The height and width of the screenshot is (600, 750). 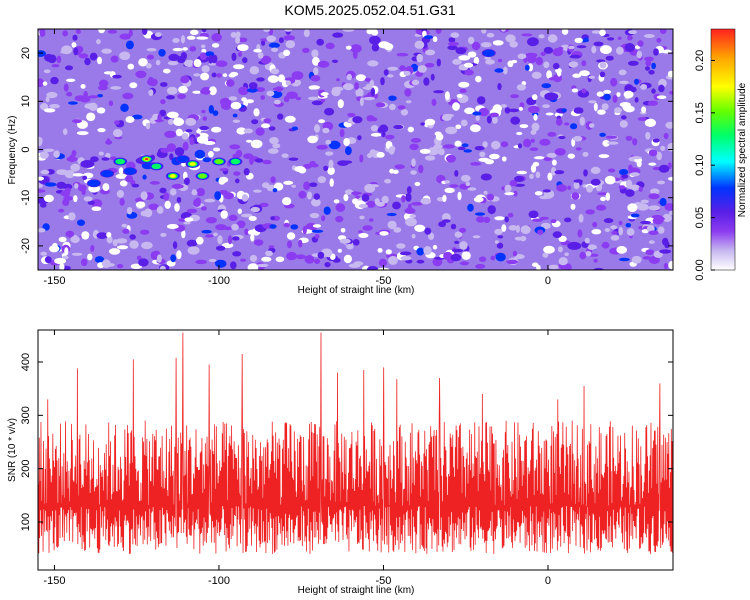 I want to click on y-tick-label: 100, so click(x=26, y=522).